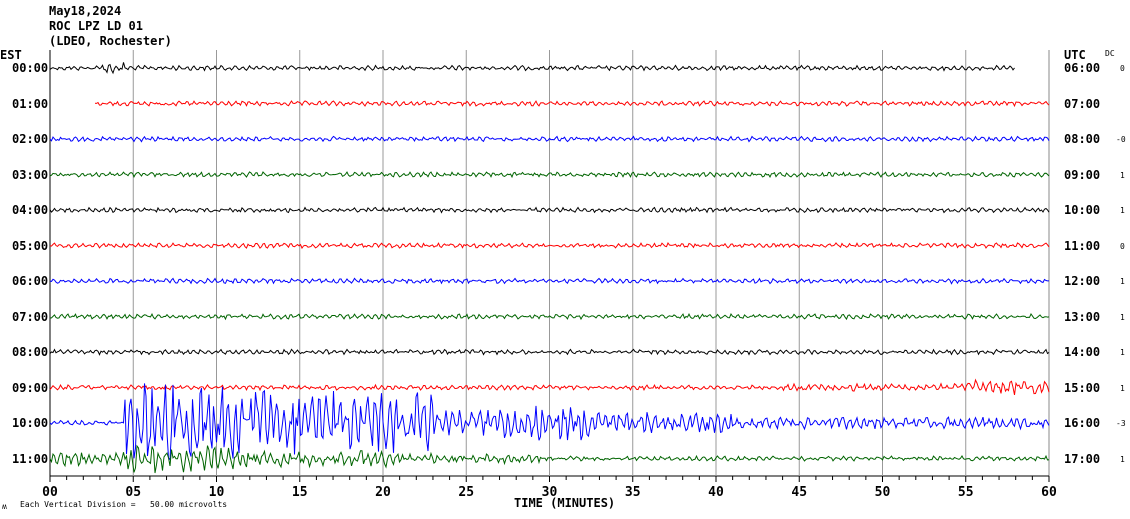 This screenshot has height=519, width=1130. I want to click on utc-row-label: 10:00, so click(1082, 210).